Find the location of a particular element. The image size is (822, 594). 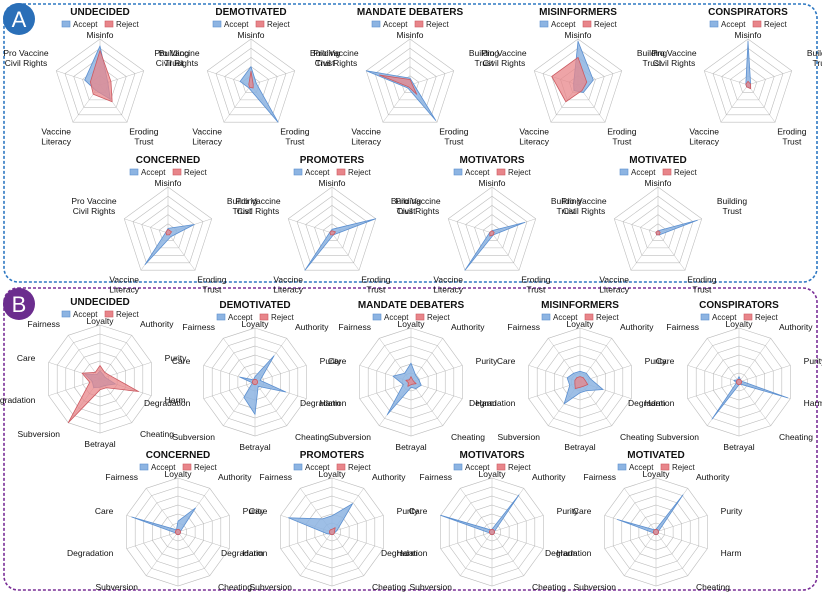

chart-b-motivators-axis-label-care: Care is located at coordinates (418, 511).